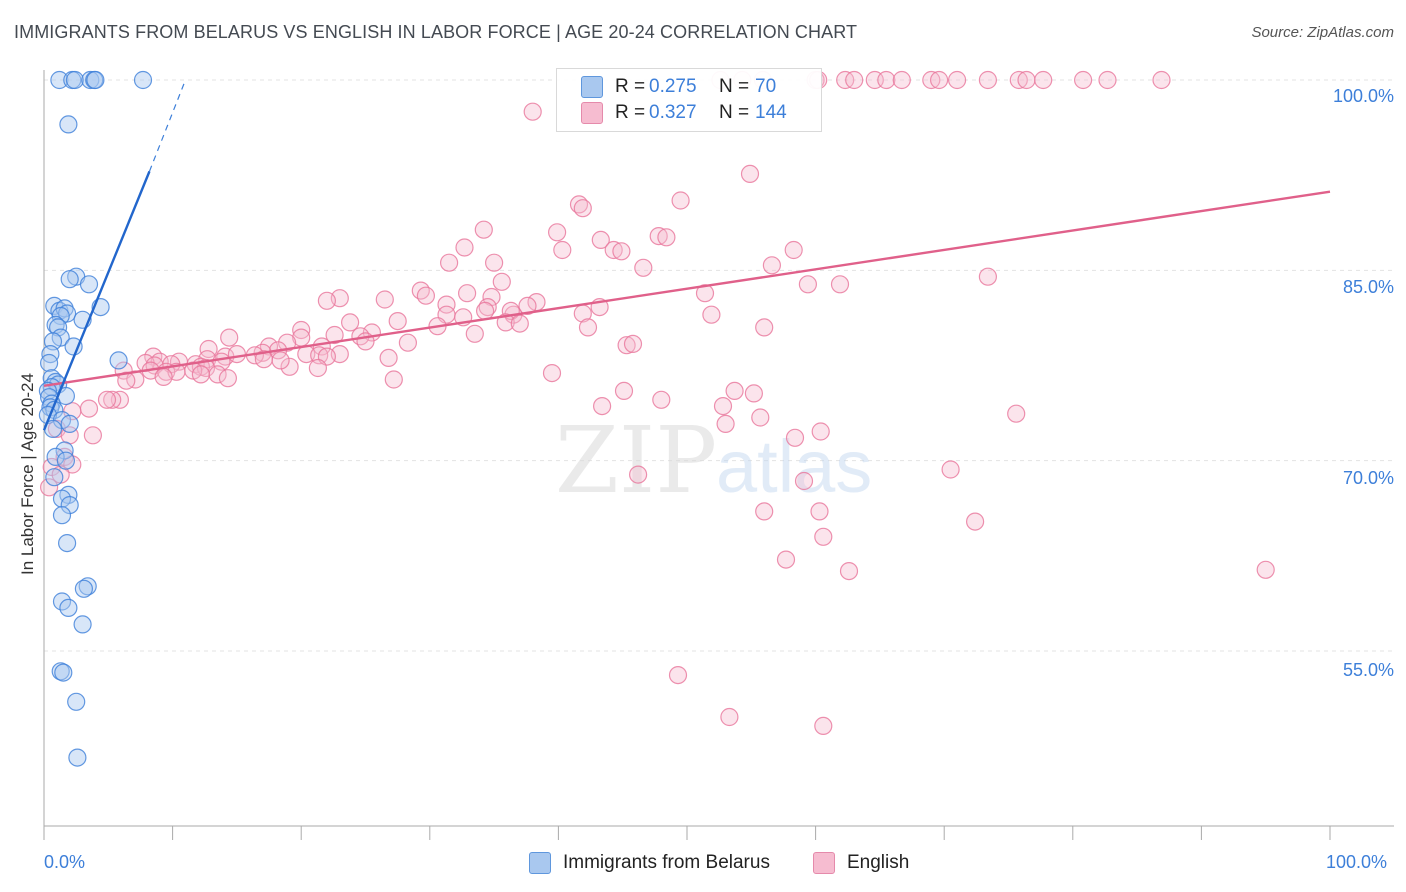 Image resolution: width=1406 pixels, height=892 pixels. I want to click on watermark: ZIP atlas, so click(713, 460).